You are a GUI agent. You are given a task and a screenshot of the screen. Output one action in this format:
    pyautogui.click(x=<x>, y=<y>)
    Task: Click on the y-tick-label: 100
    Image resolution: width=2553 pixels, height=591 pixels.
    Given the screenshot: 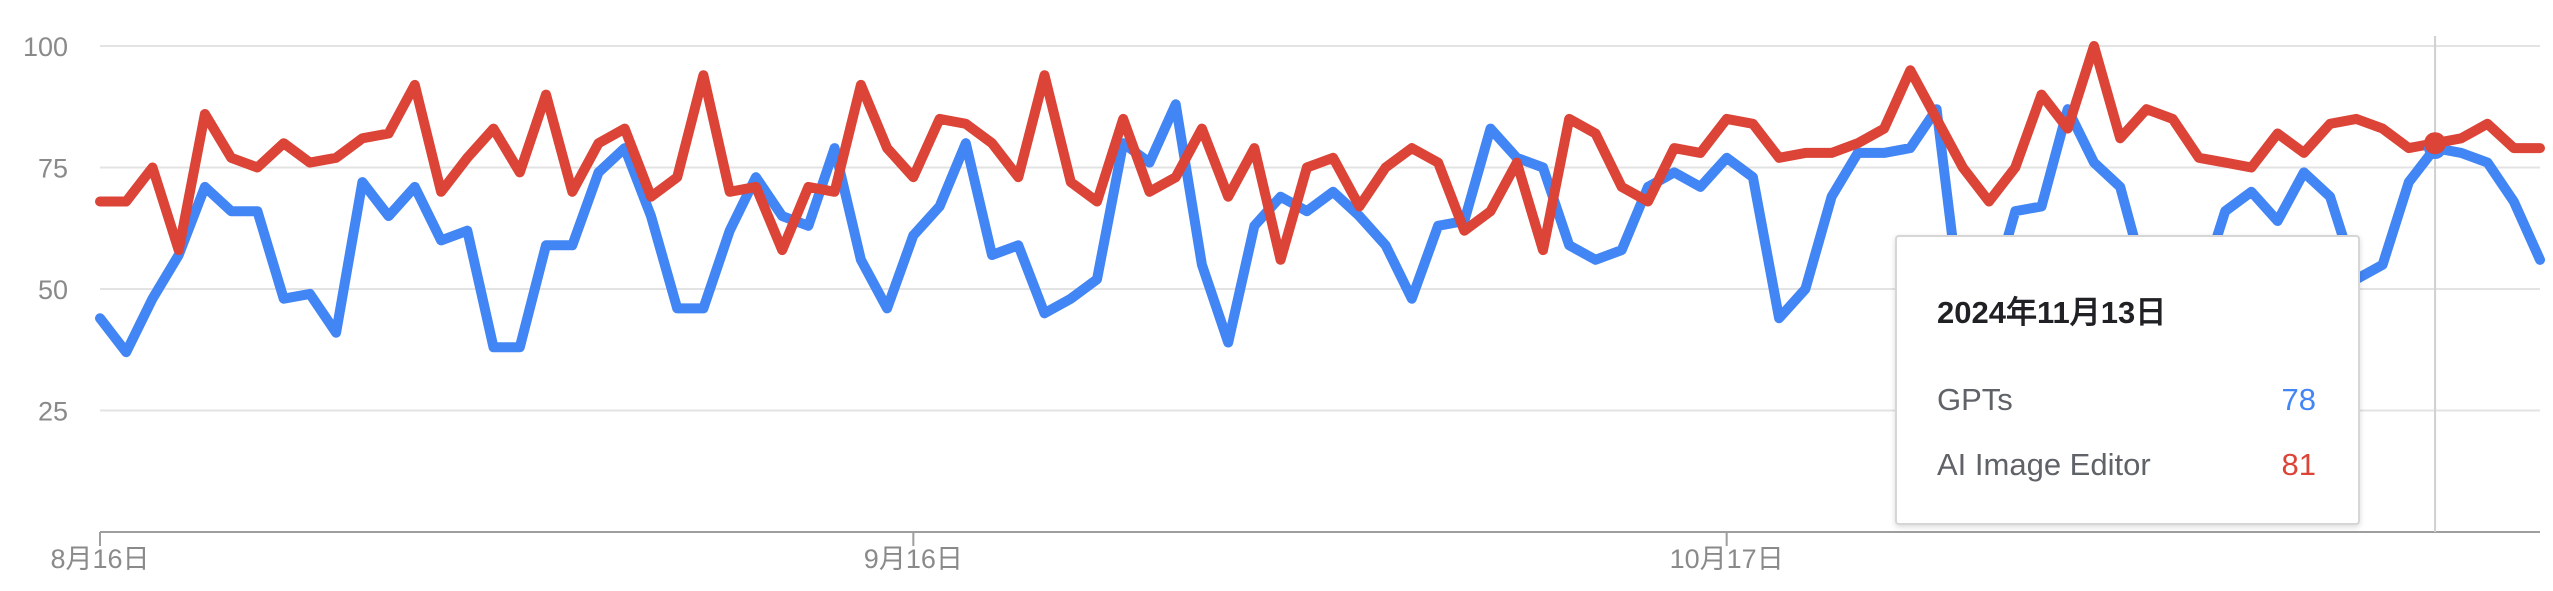 What is the action you would take?
    pyautogui.click(x=45, y=47)
    